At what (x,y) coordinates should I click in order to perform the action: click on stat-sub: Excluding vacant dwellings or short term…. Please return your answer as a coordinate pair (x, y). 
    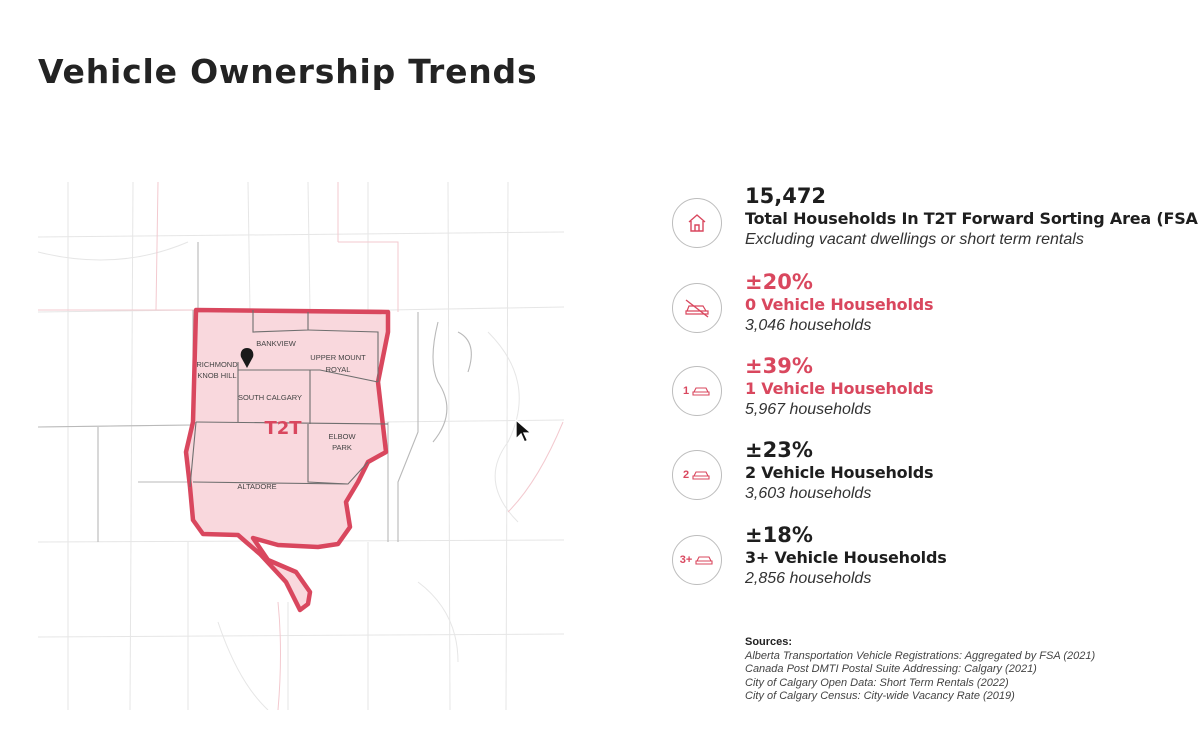
    Looking at the image, I should click on (914, 239).